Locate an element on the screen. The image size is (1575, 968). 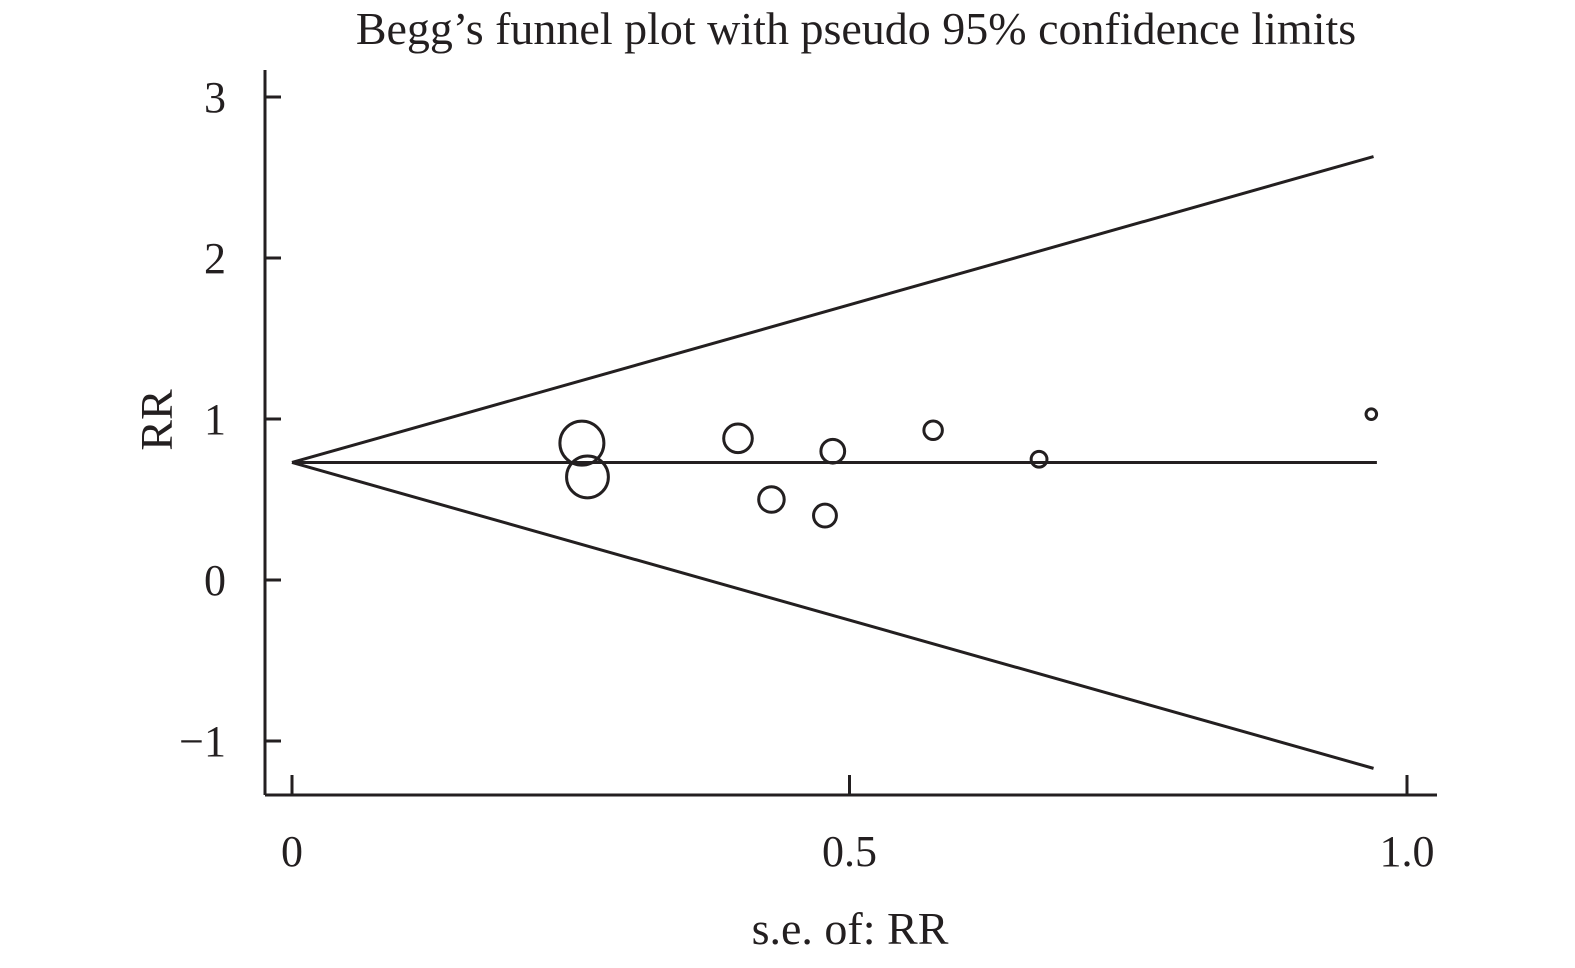
study-markers is located at coordinates (968, 468).